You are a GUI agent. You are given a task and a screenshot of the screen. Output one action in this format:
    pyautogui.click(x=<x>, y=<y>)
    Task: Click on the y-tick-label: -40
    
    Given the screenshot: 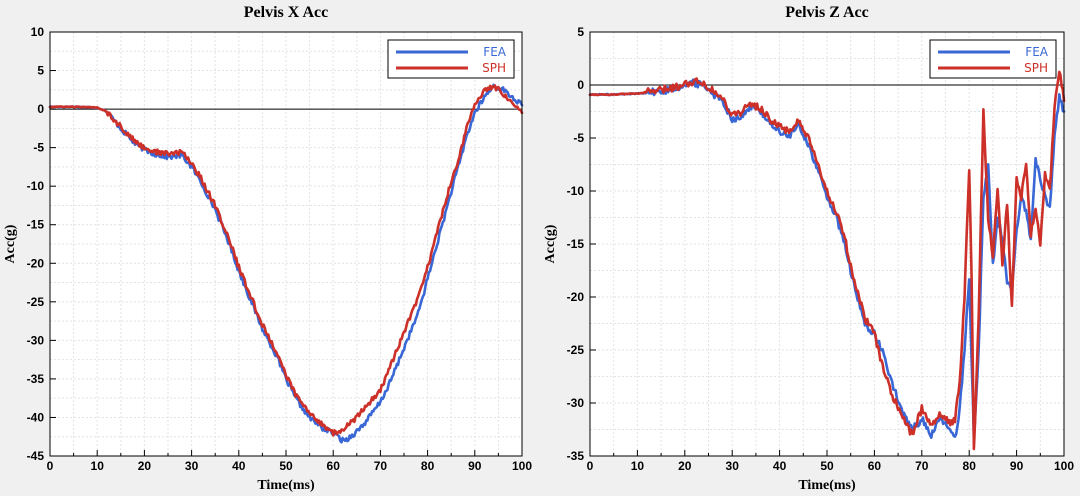 What is the action you would take?
    pyautogui.click(x=36, y=417)
    